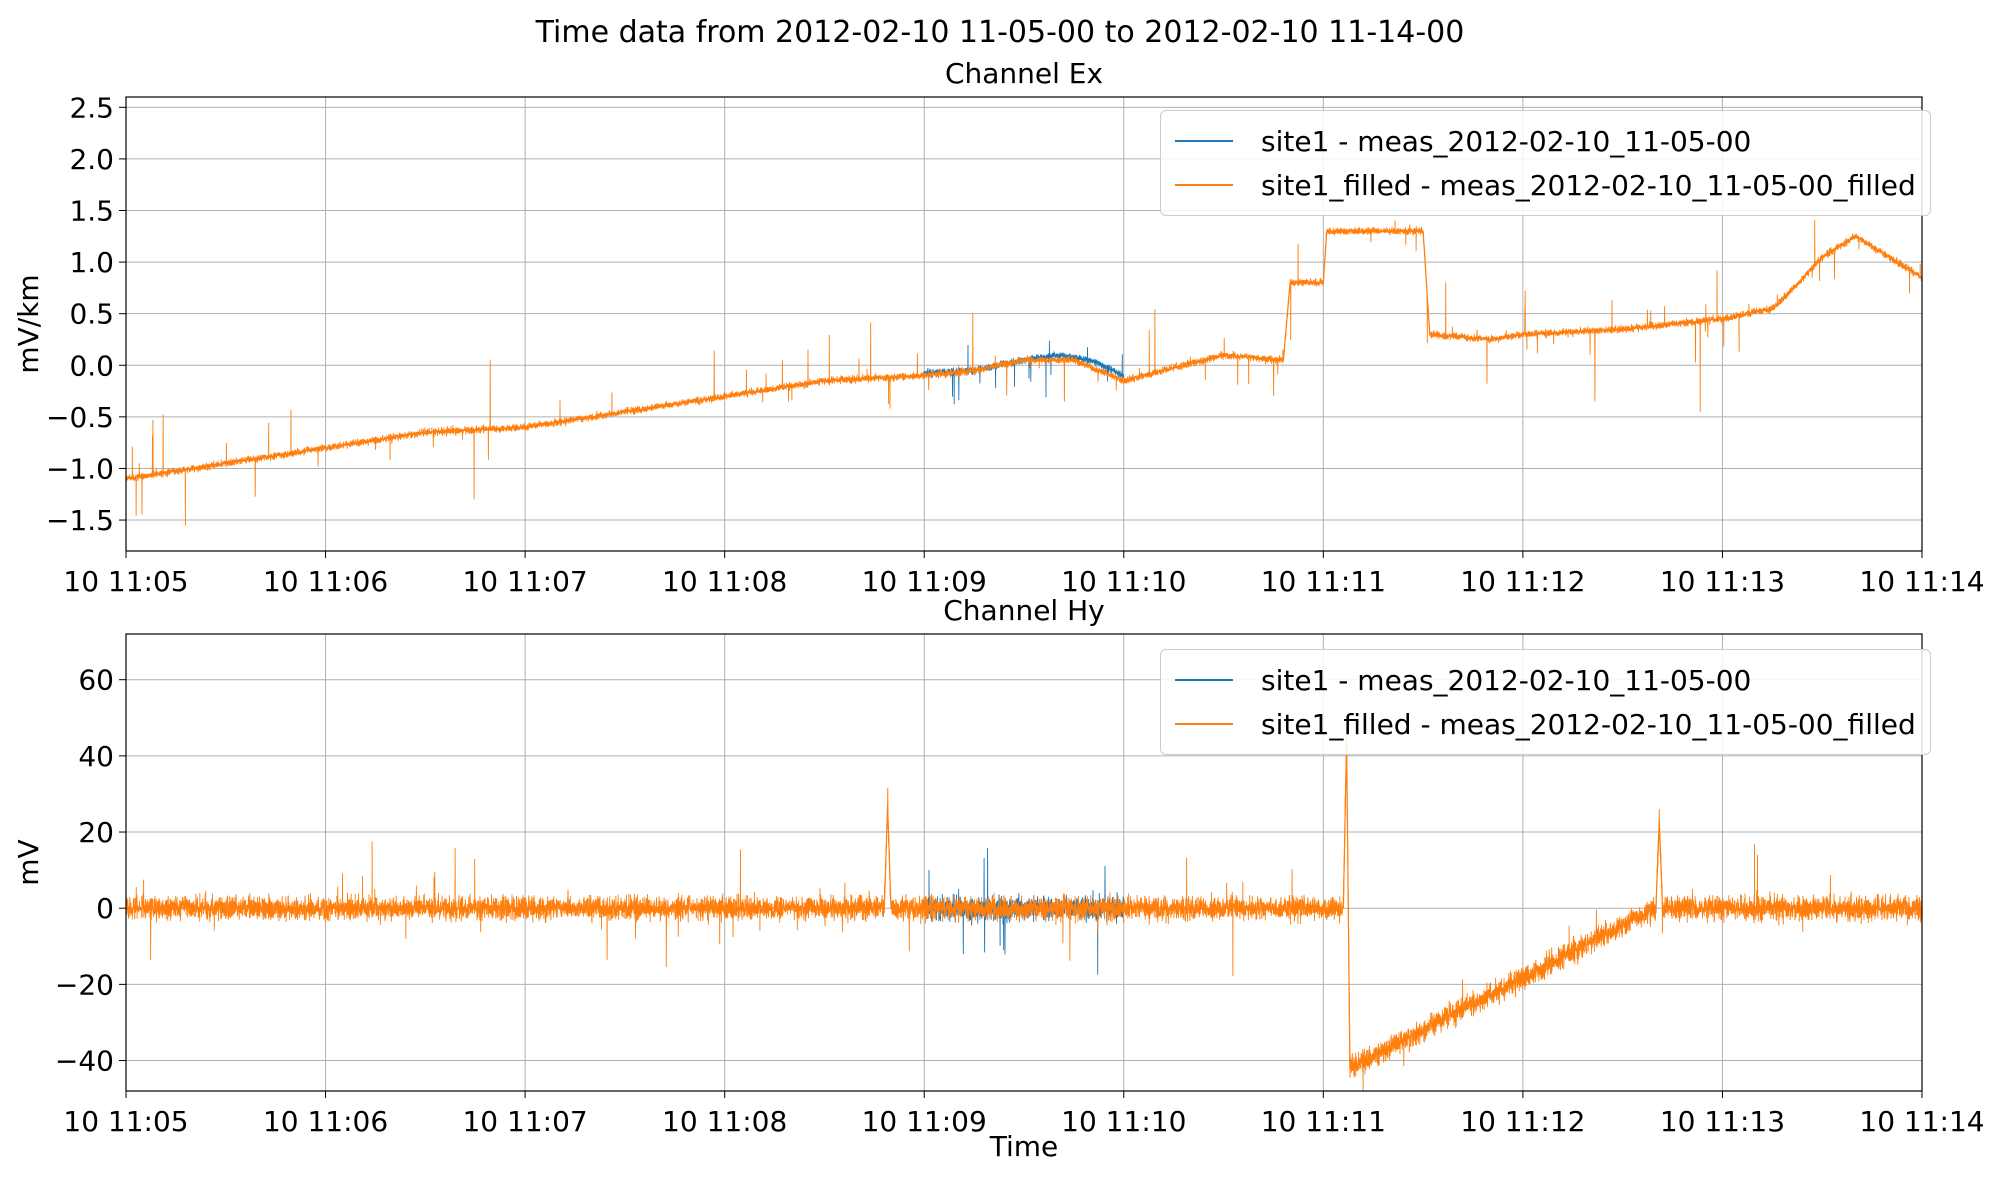  Describe the element at coordinates (91, 262) in the screenshot. I see `y-tick-label: 1.0` at that location.